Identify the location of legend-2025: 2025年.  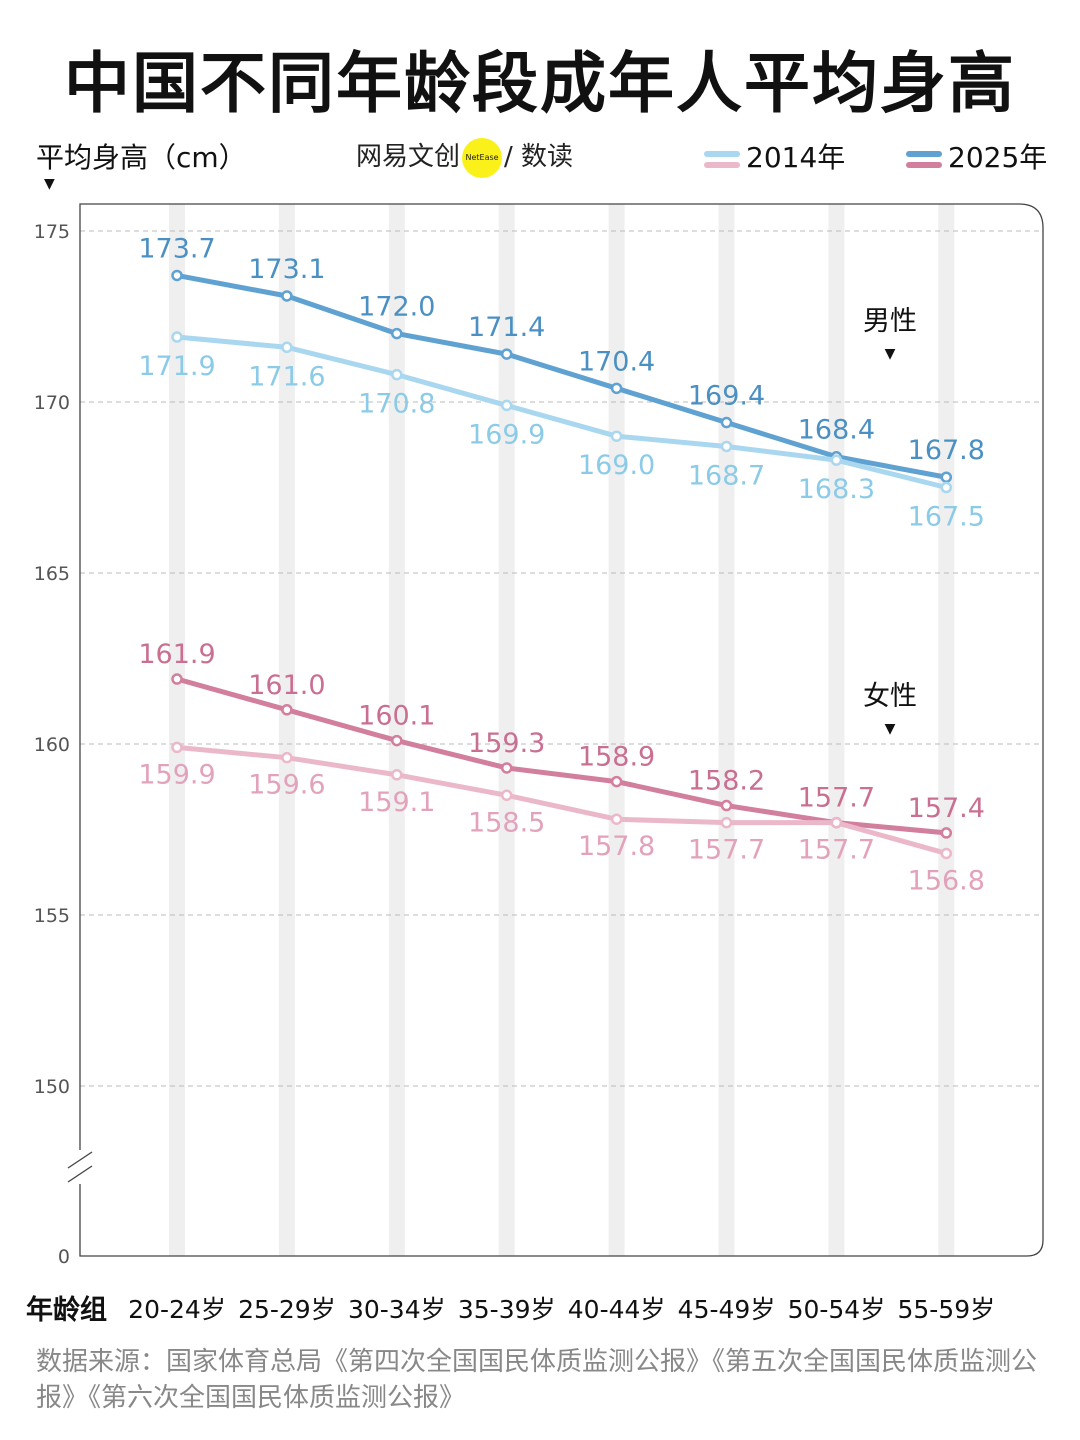
(976, 156).